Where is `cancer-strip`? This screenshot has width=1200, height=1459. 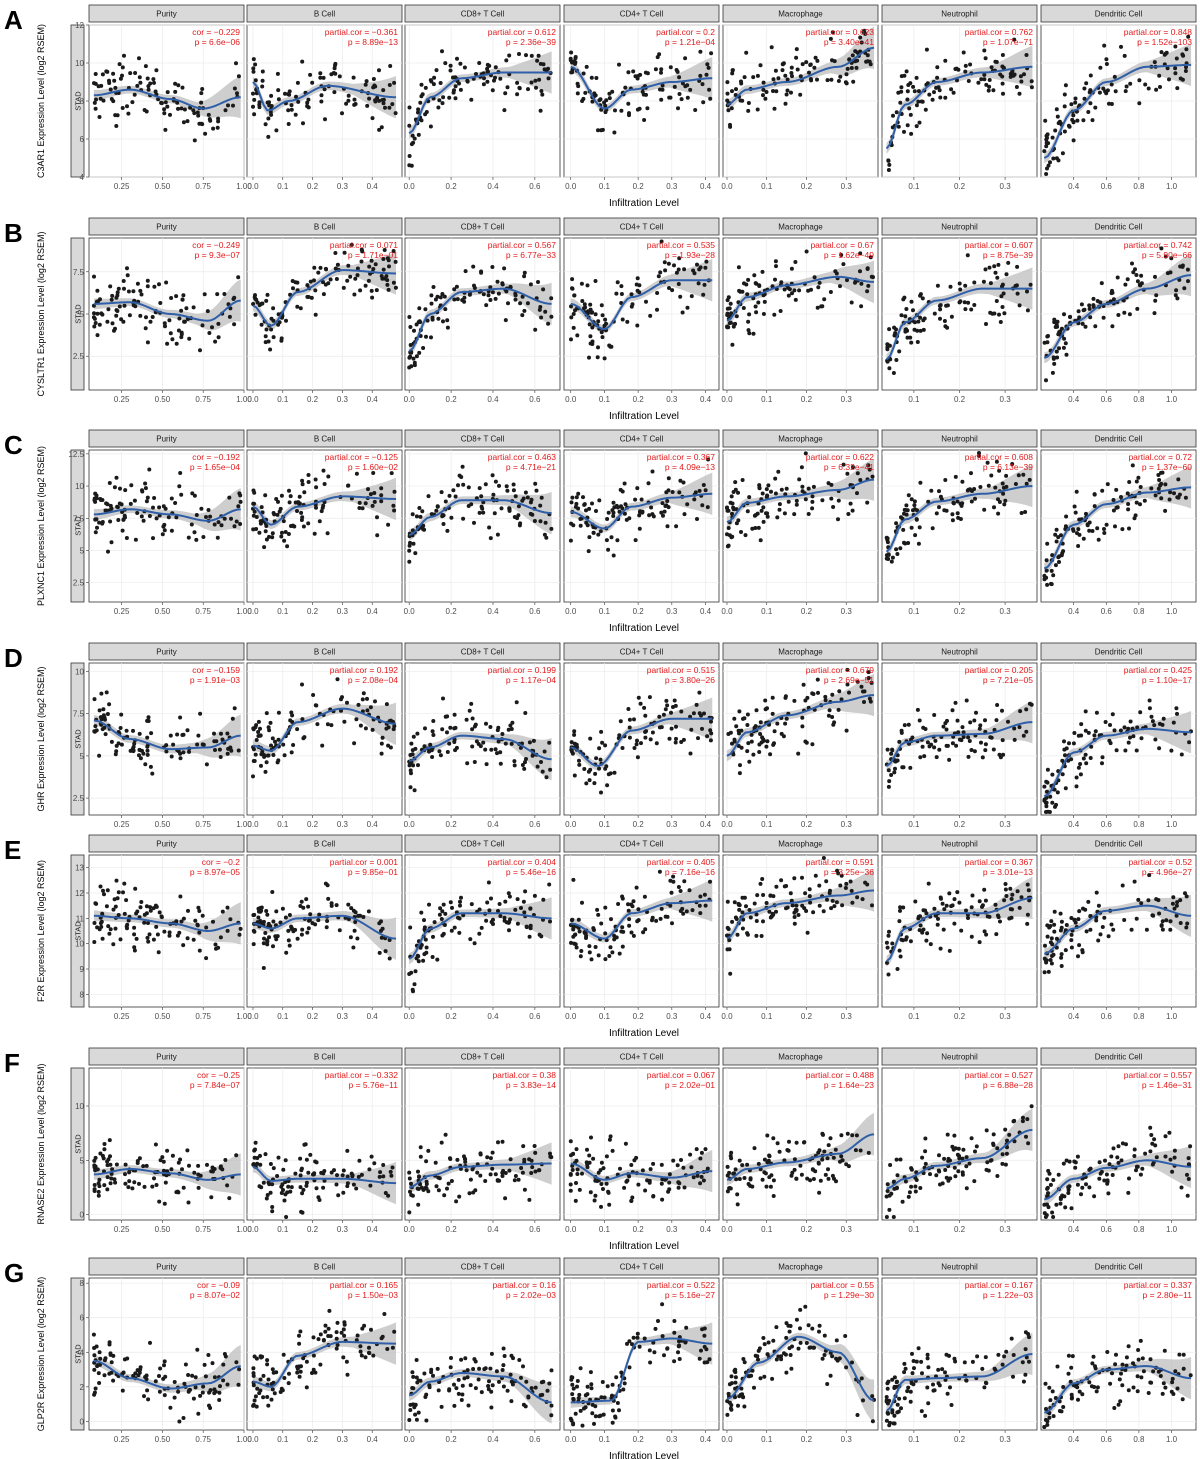 cancer-strip is located at coordinates (77, 739).